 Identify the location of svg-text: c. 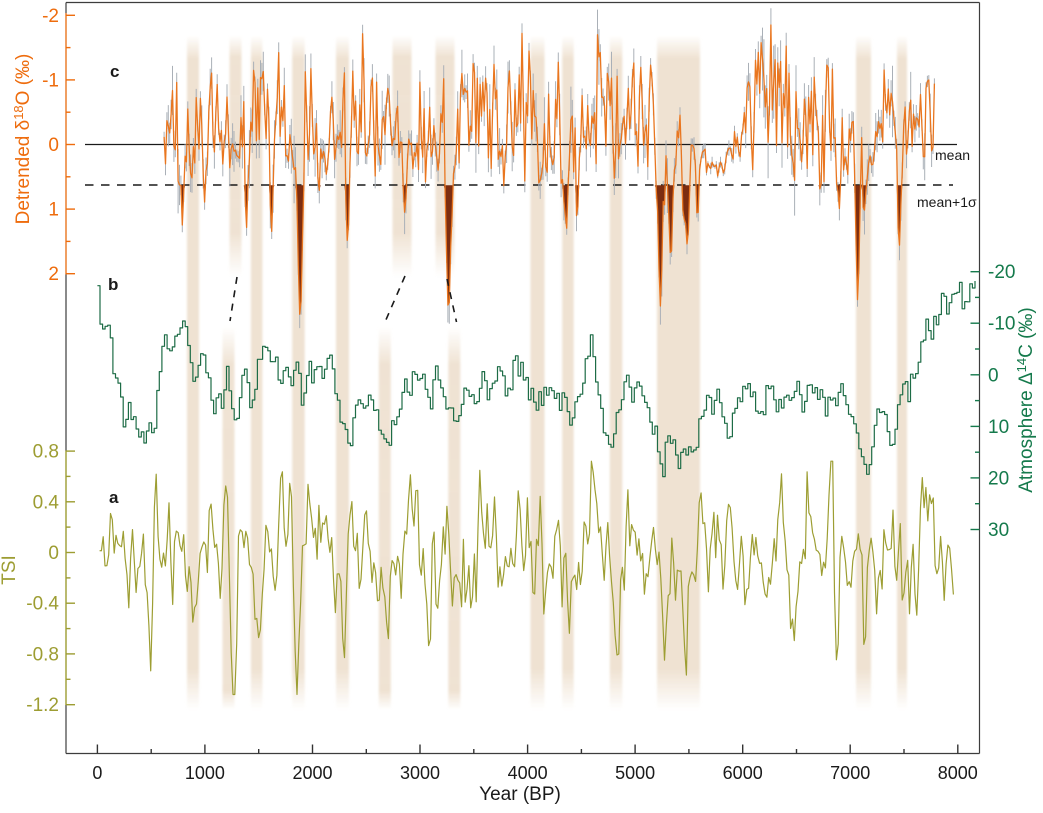
(114, 71).